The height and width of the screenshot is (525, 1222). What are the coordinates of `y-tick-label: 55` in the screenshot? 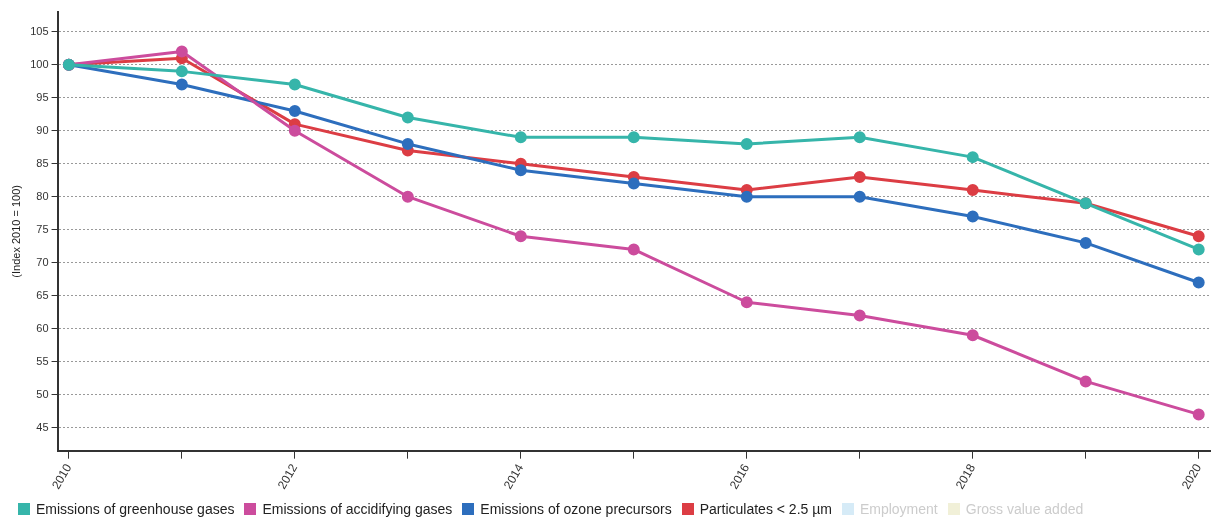 It's located at (42, 360).